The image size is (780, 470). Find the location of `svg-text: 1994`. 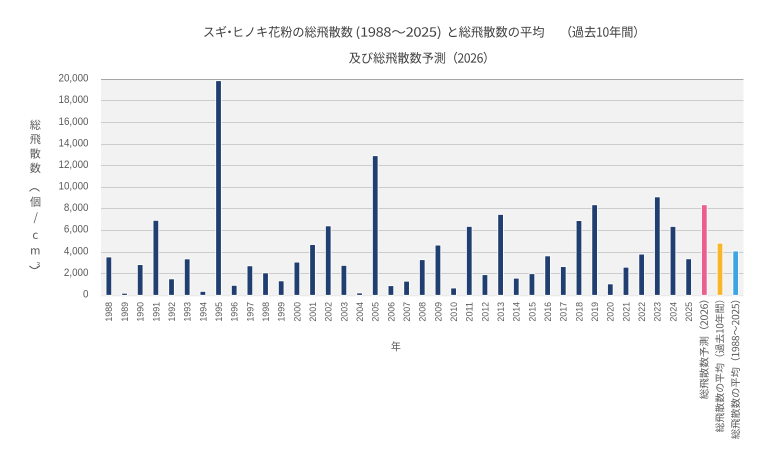

svg-text: 1994 is located at coordinates (203, 312).